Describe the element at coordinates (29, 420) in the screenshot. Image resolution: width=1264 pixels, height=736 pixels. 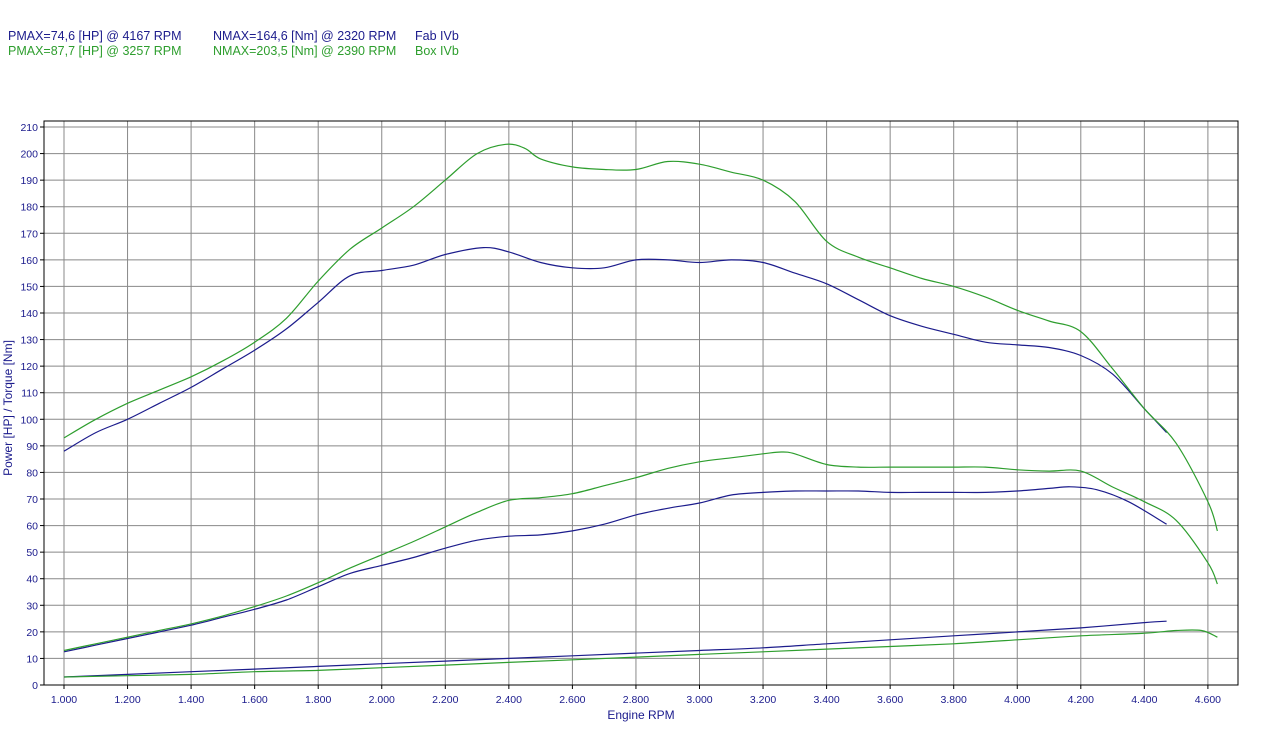
I see `y-tick-label: 100` at that location.